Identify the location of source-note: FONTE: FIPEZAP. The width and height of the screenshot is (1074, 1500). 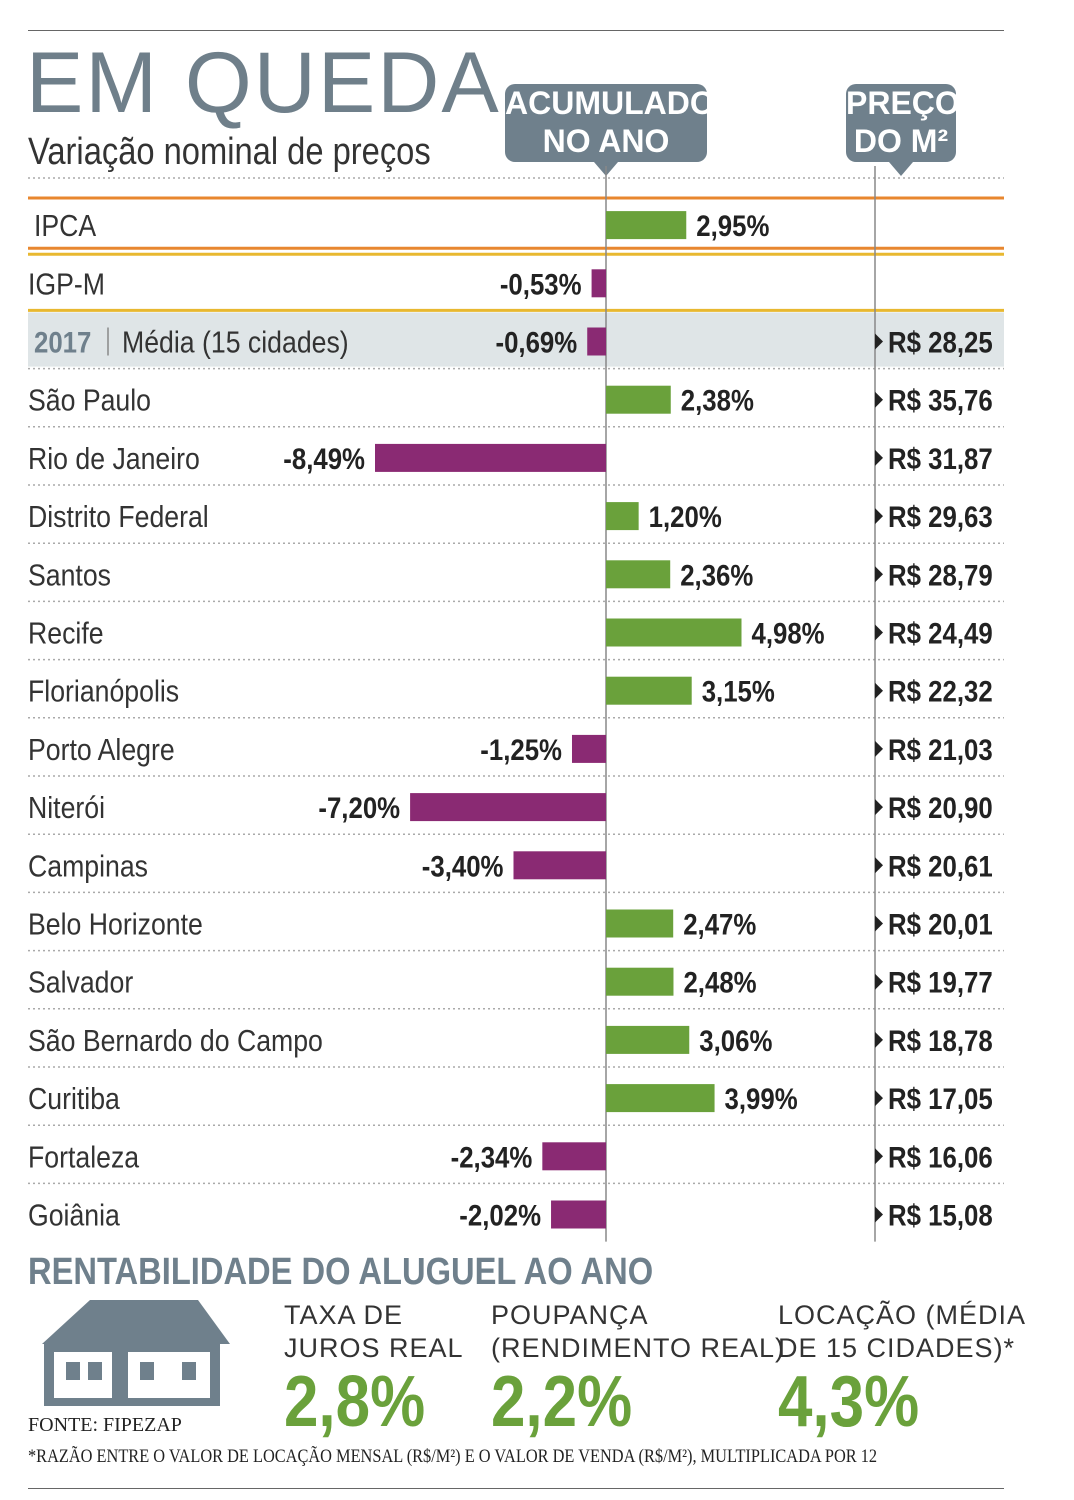
(105, 1425).